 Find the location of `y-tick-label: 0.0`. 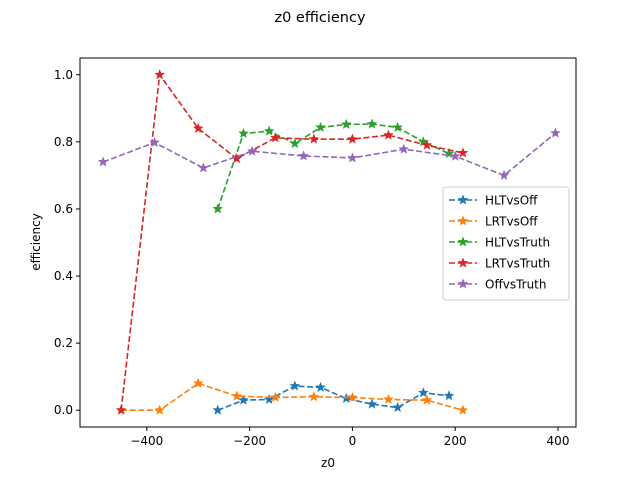

y-tick-label: 0.0 is located at coordinates (63, 410).